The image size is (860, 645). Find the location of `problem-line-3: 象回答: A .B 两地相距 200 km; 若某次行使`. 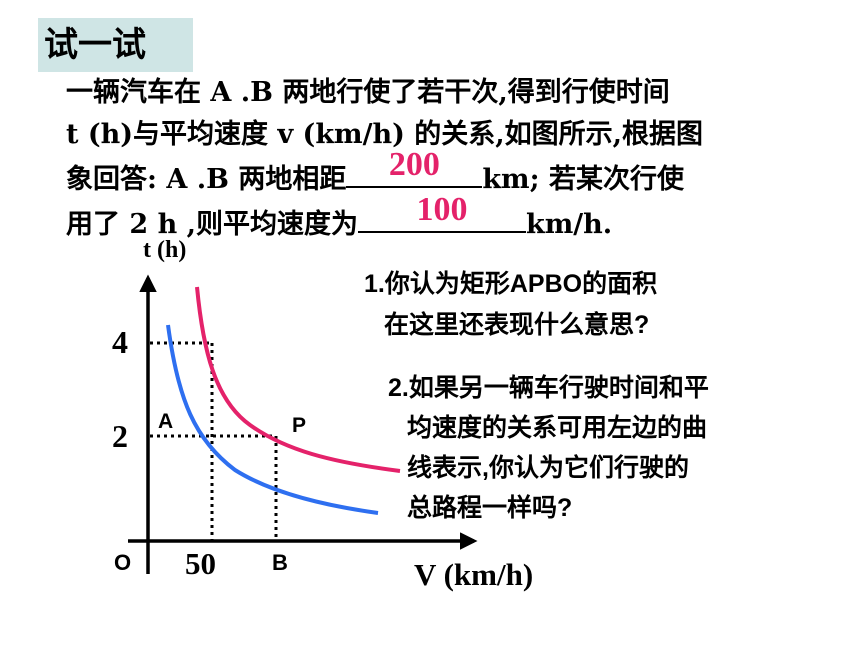

problem-line-3: 象回答: A .B 两地相距 200 km; 若某次行使 is located at coordinates (456, 174).